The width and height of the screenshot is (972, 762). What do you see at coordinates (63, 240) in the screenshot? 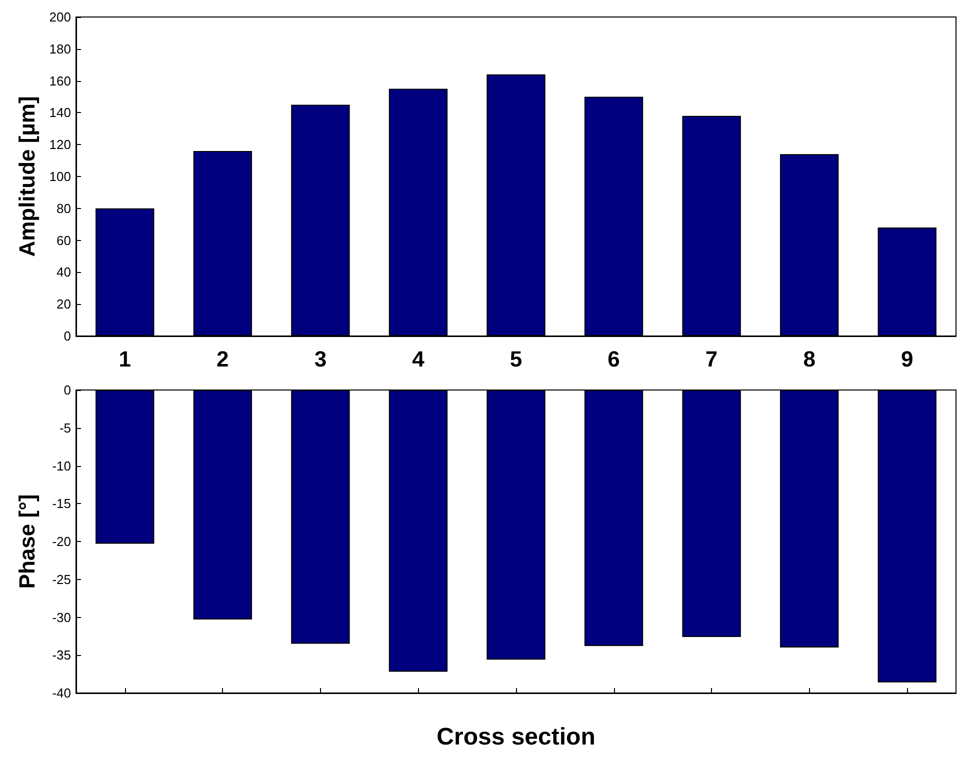
I see `y-tick-label: 60` at bounding box center [63, 240].